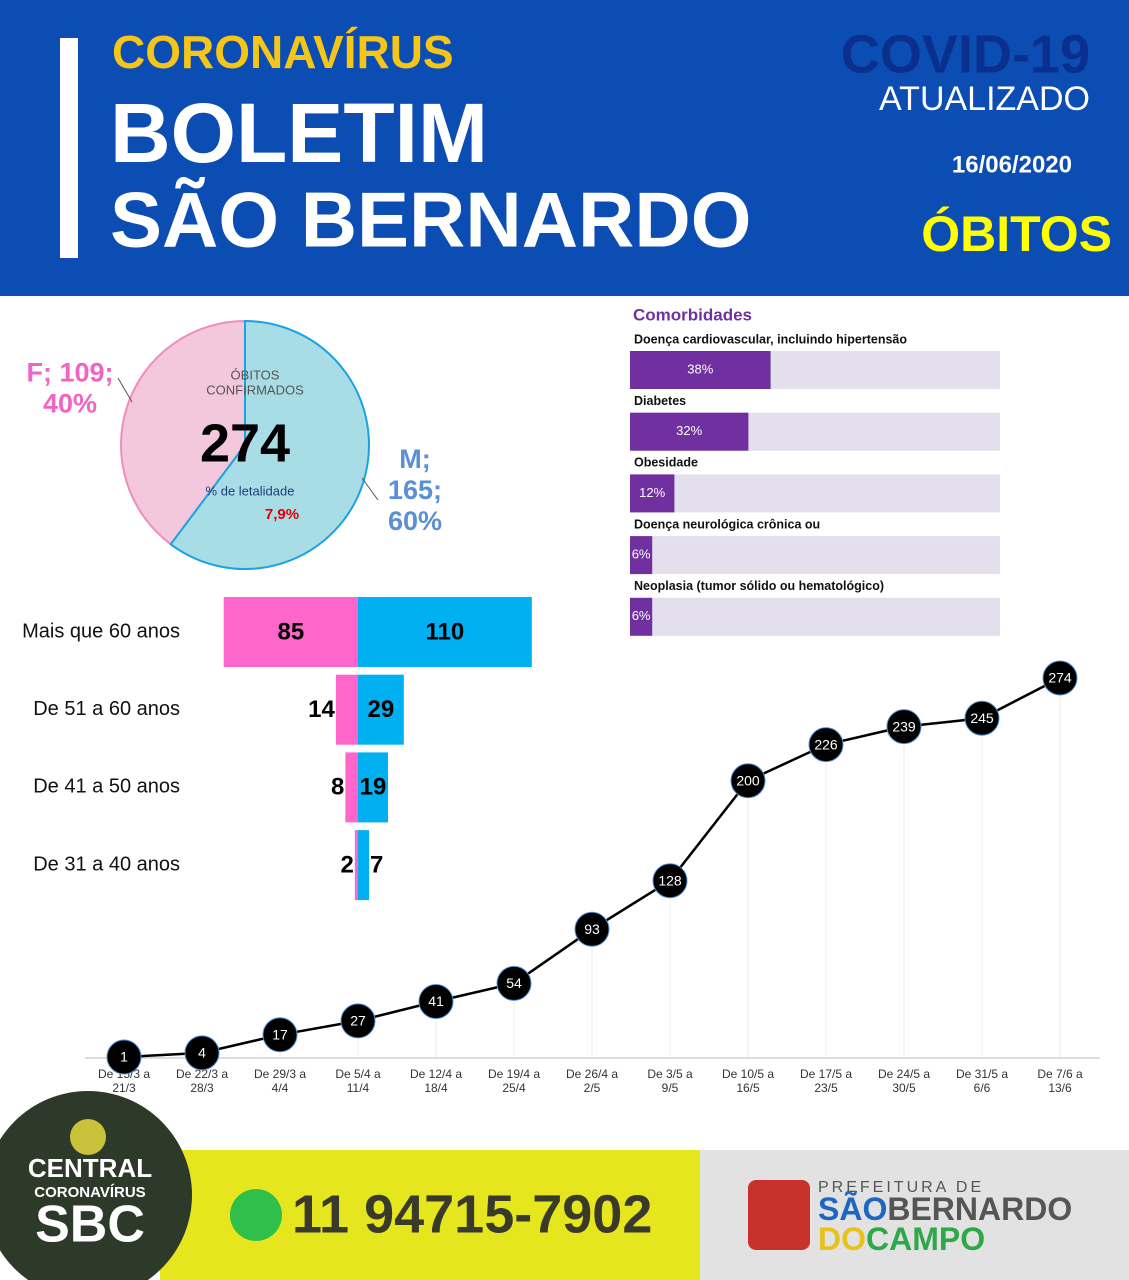  I want to click on lethality: 7,9%, so click(282, 514).